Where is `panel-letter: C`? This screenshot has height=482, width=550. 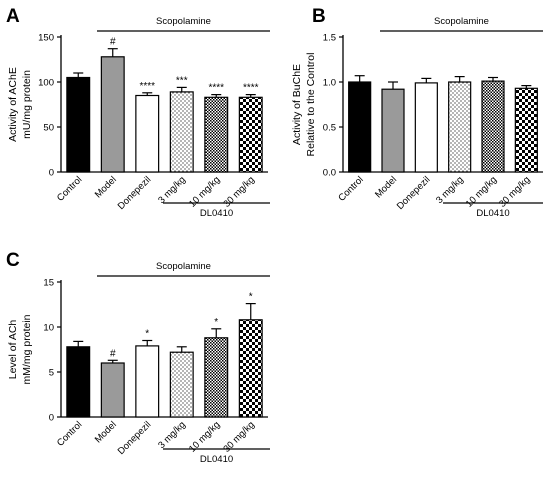
panel-letter: C is located at coordinates (13, 260).